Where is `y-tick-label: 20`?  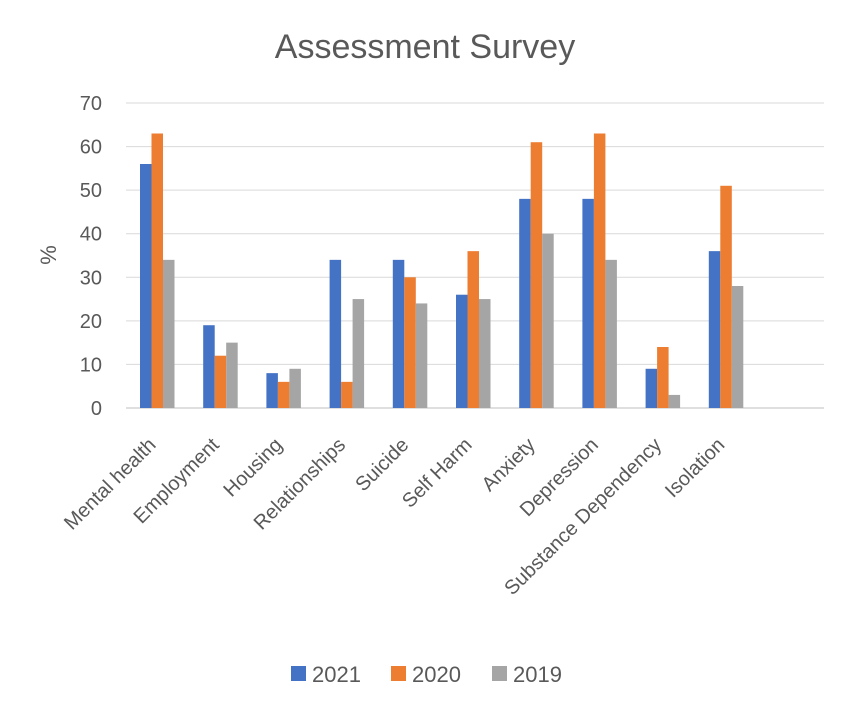 y-tick-label: 20 is located at coordinates (91, 322).